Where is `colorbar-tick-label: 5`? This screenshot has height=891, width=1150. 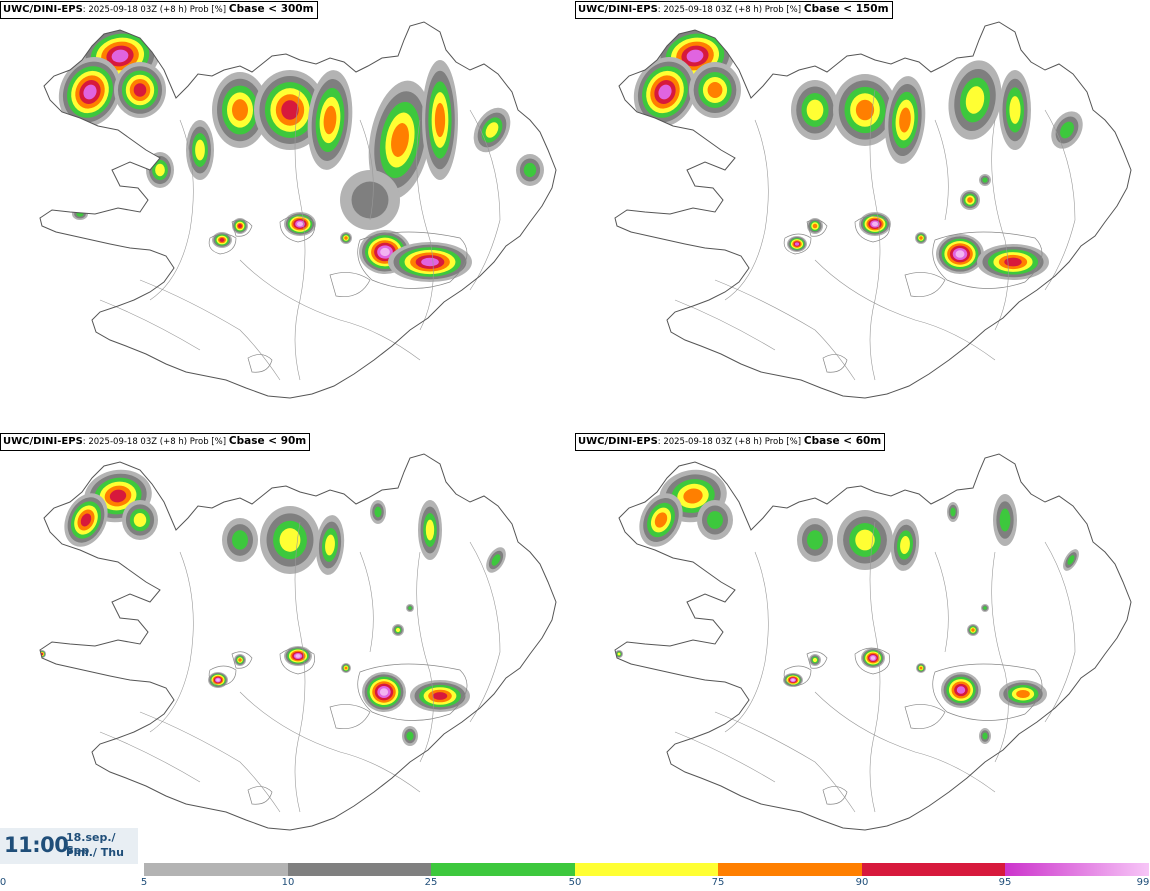
colorbar-tick-label: 5 is located at coordinates (144, 882).